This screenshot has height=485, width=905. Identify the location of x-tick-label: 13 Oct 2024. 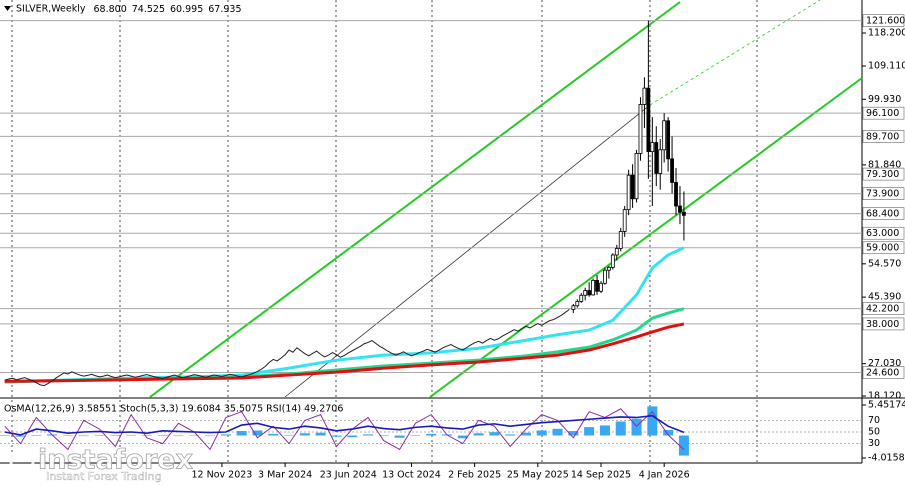
(411, 475).